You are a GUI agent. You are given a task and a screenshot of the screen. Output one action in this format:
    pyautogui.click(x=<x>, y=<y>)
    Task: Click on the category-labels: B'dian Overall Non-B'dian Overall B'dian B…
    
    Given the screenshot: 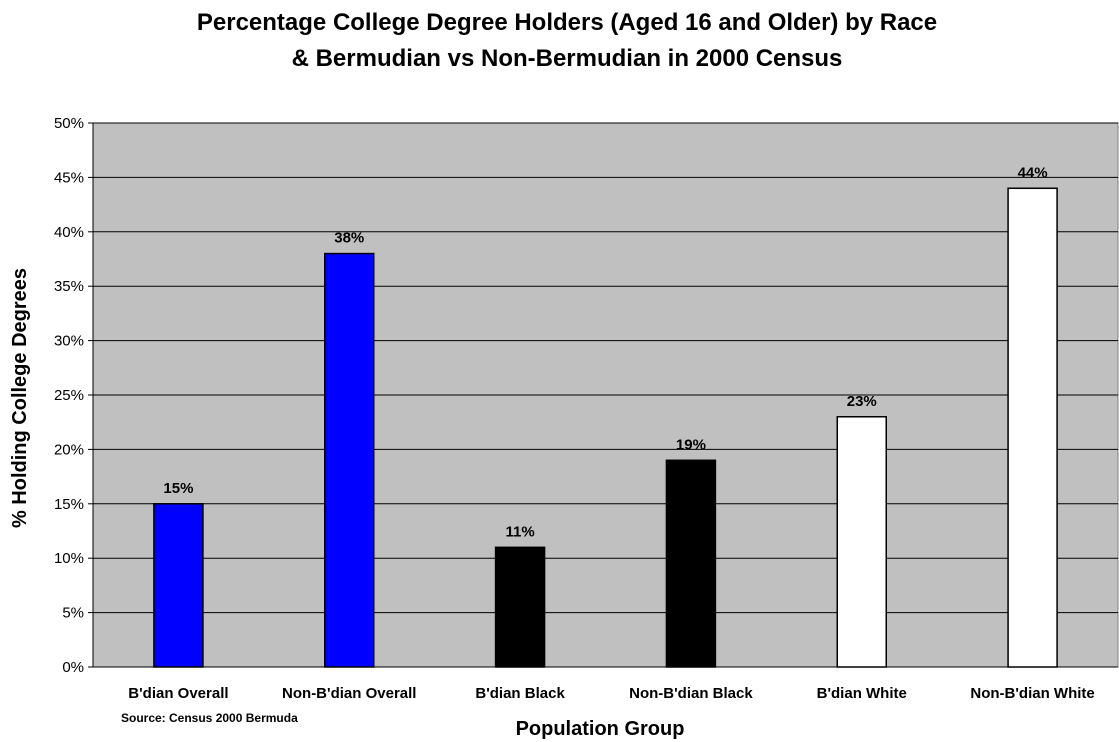 What is the action you would take?
    pyautogui.click(x=611, y=693)
    